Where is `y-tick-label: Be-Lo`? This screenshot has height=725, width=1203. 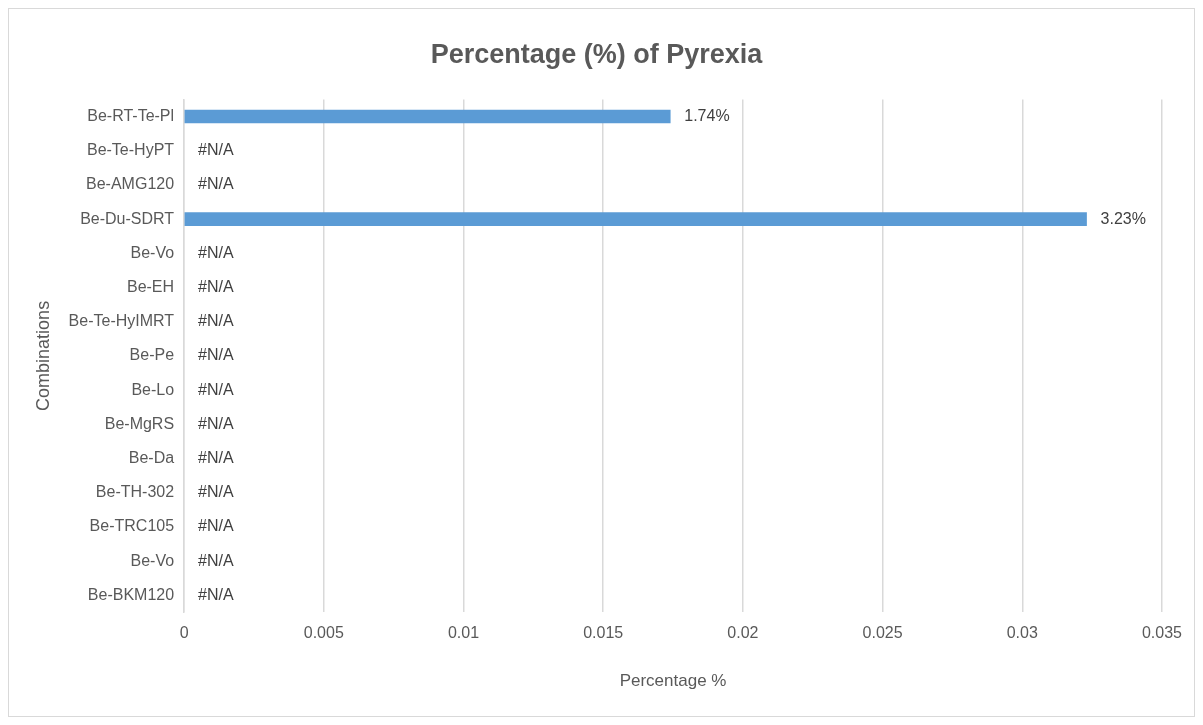
y-tick-label: Be-Lo is located at coordinates (153, 389).